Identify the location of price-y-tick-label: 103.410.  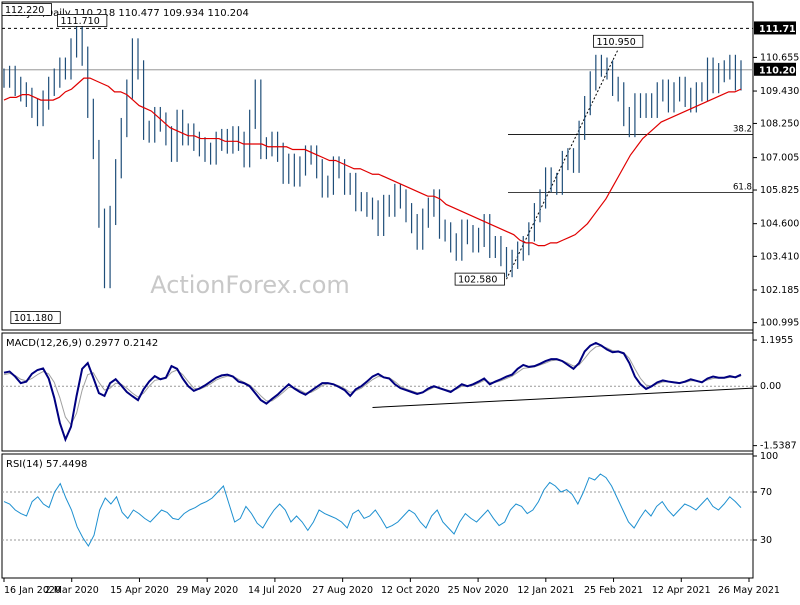
(779, 256).